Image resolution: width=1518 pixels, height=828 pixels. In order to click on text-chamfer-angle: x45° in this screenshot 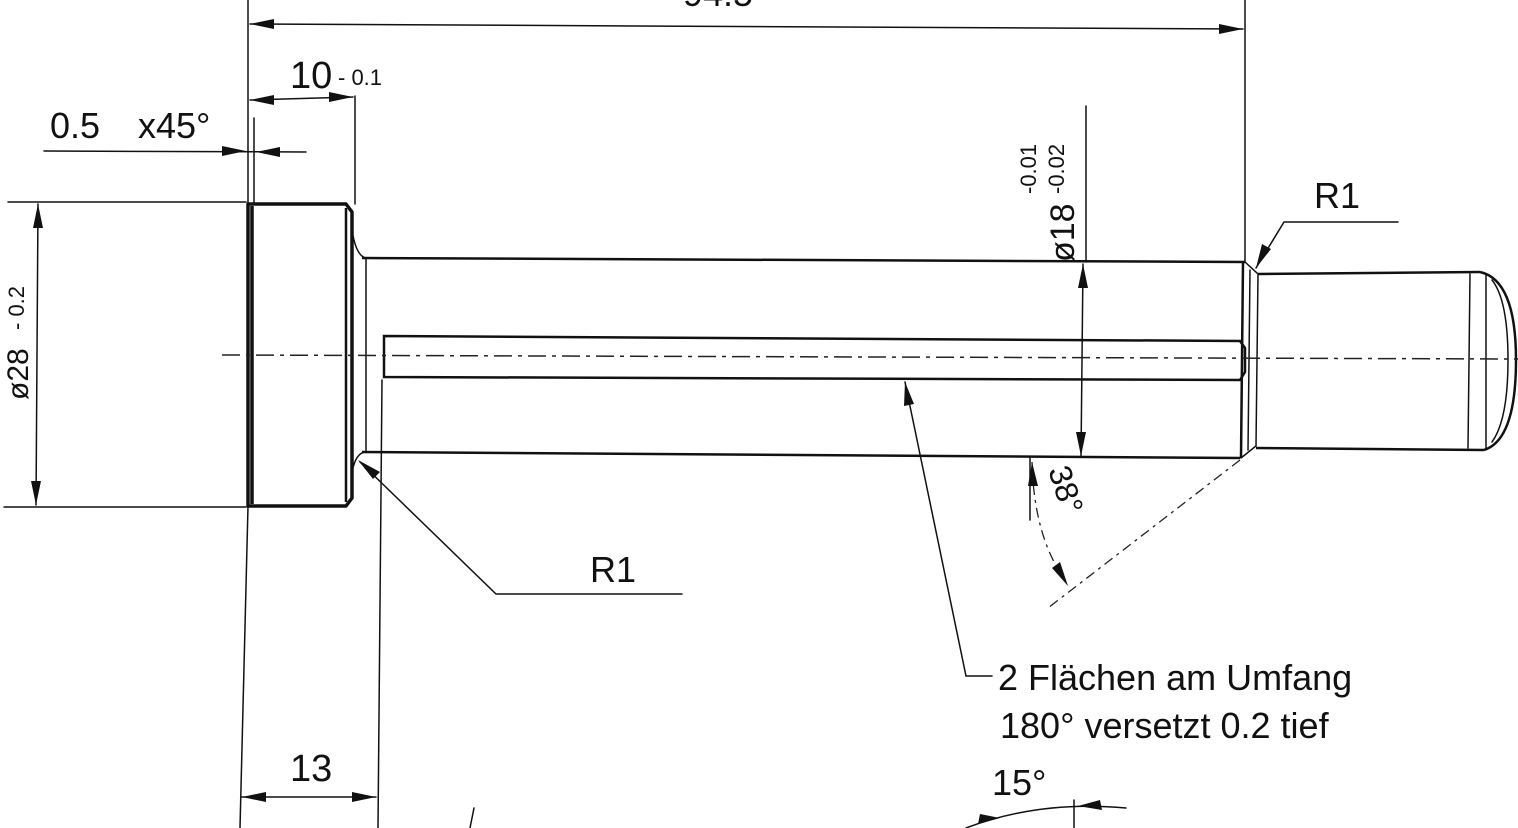, I will do `click(174, 125)`.